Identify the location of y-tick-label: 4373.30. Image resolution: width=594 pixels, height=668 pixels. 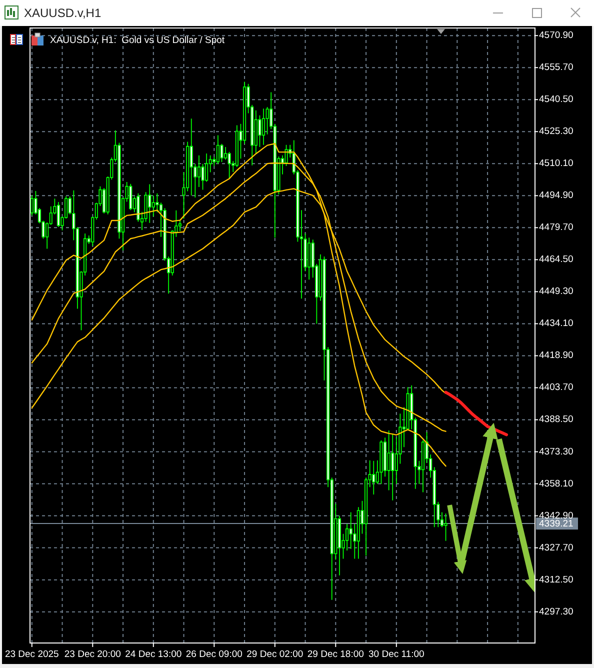
(556, 452).